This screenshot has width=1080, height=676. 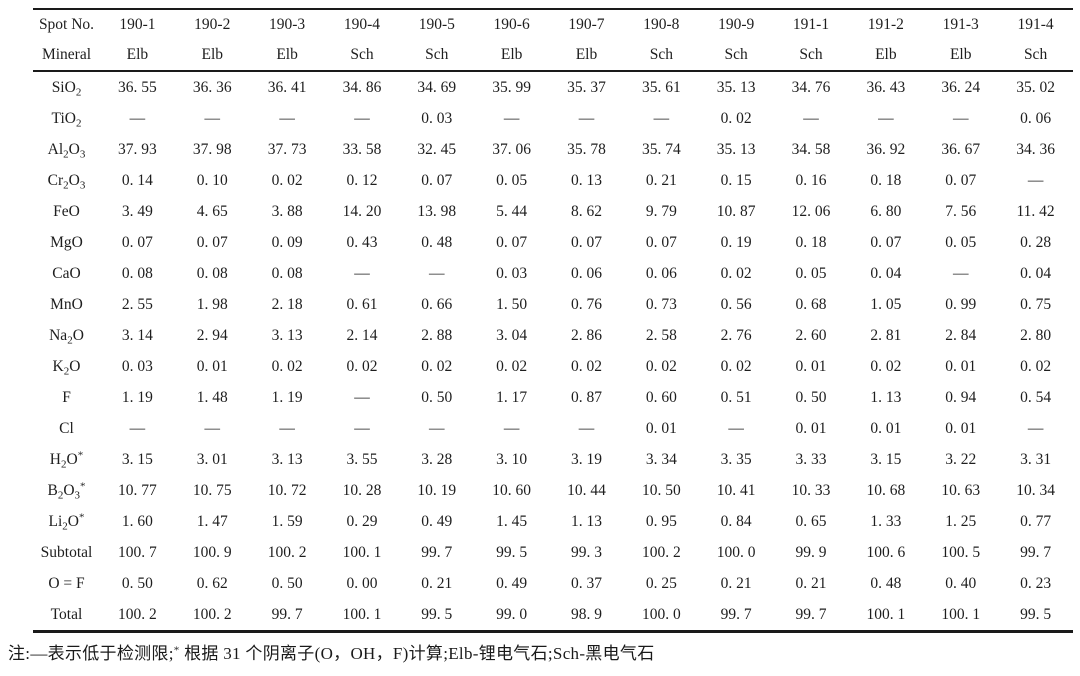 I want to click on value-cell: 0. 66, so click(x=437, y=304).